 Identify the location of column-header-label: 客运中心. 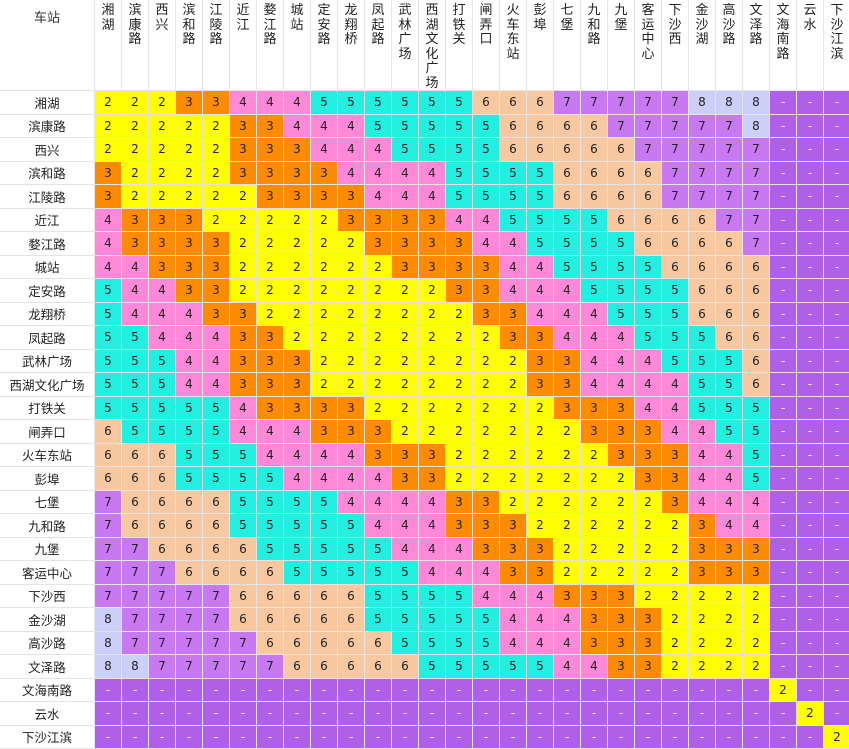
(648, 33).